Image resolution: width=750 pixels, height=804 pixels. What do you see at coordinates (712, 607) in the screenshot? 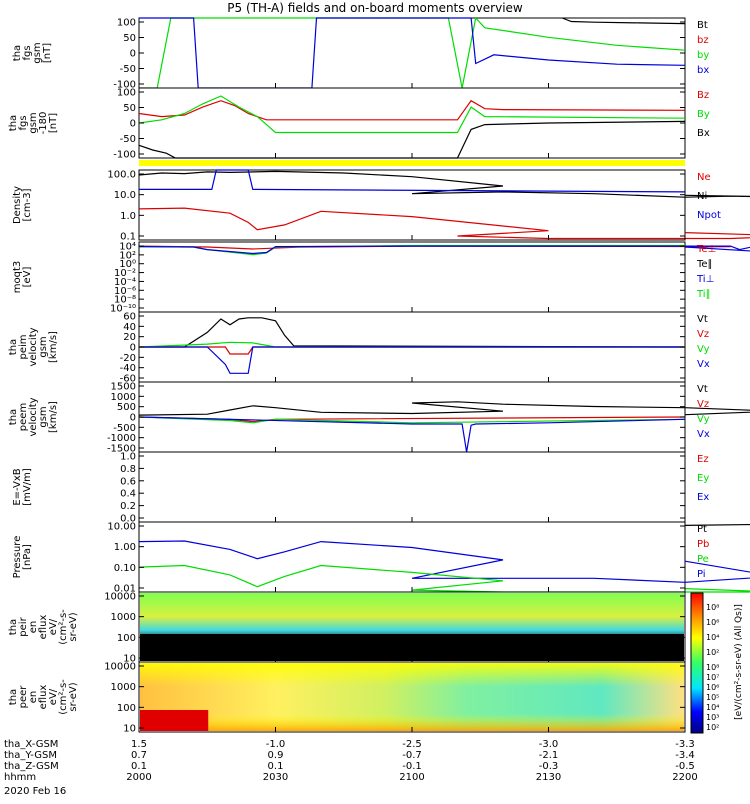
I see `colorbar-tick: 10⁸` at bounding box center [712, 607].